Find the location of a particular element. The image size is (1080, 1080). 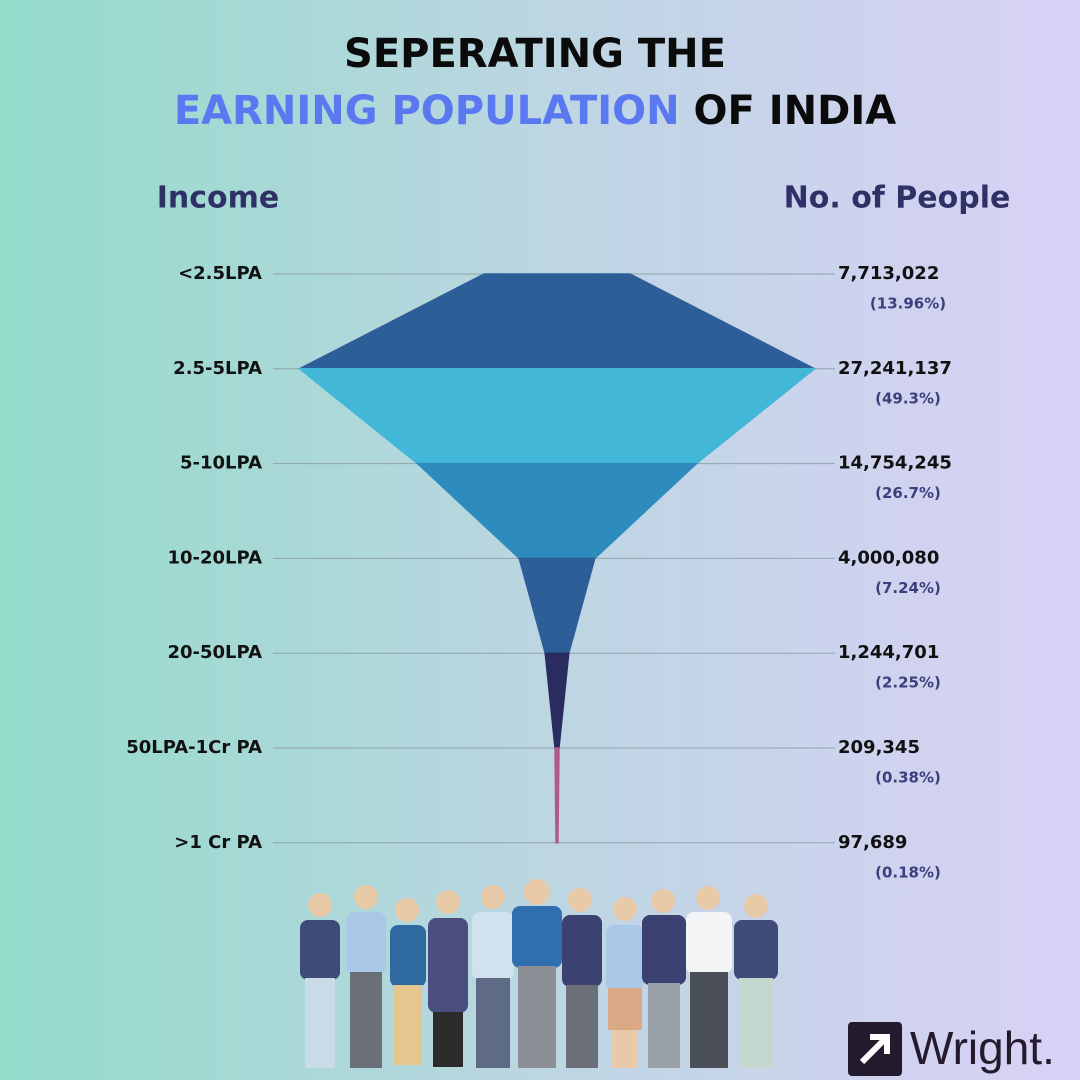

column-header: No. of People is located at coordinates (897, 198).